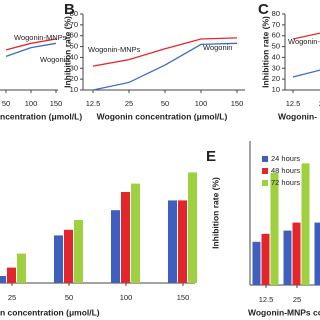  I want to click on panel-label: B, so click(69, 9).